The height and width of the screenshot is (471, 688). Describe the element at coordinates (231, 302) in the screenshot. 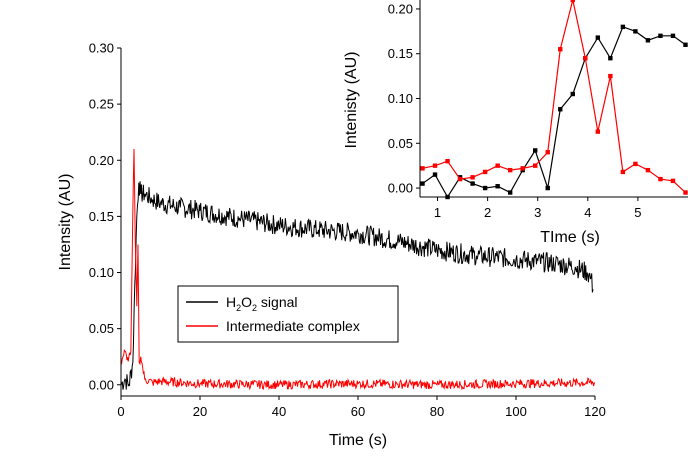

I see `legend-h2o2-base: H` at that location.